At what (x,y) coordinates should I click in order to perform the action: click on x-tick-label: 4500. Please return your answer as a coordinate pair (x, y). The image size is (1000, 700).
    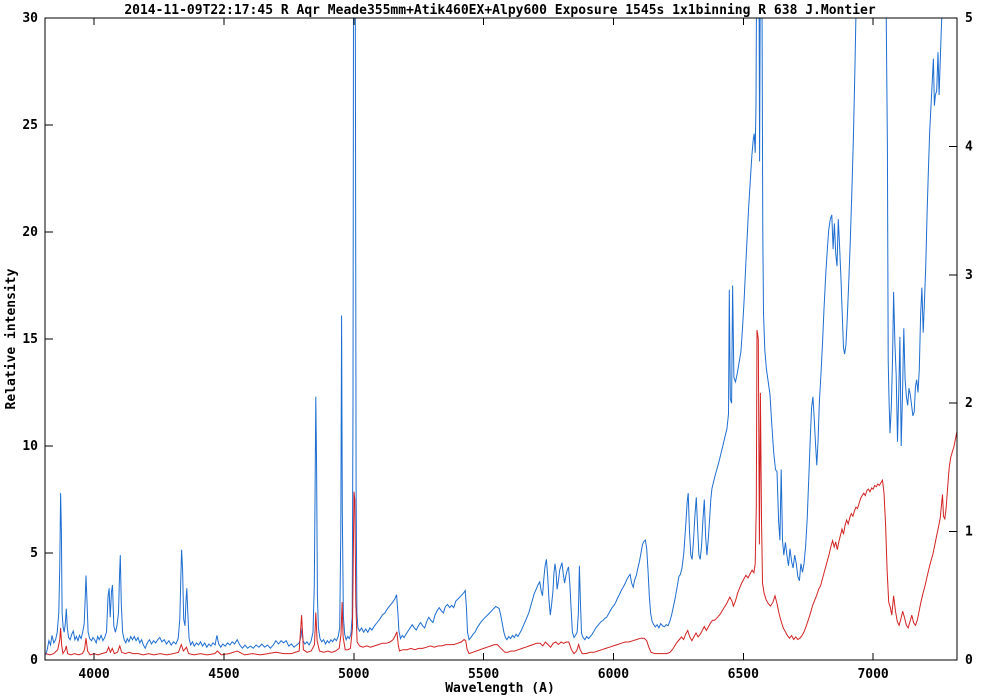
    Looking at the image, I should click on (223, 674).